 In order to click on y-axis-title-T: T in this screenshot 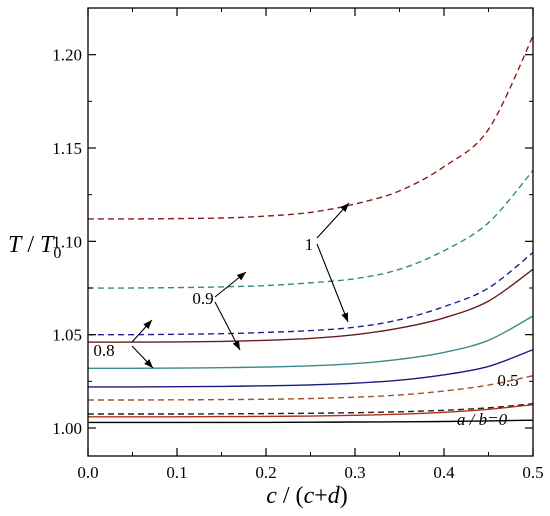, I will do `click(15, 245)`.